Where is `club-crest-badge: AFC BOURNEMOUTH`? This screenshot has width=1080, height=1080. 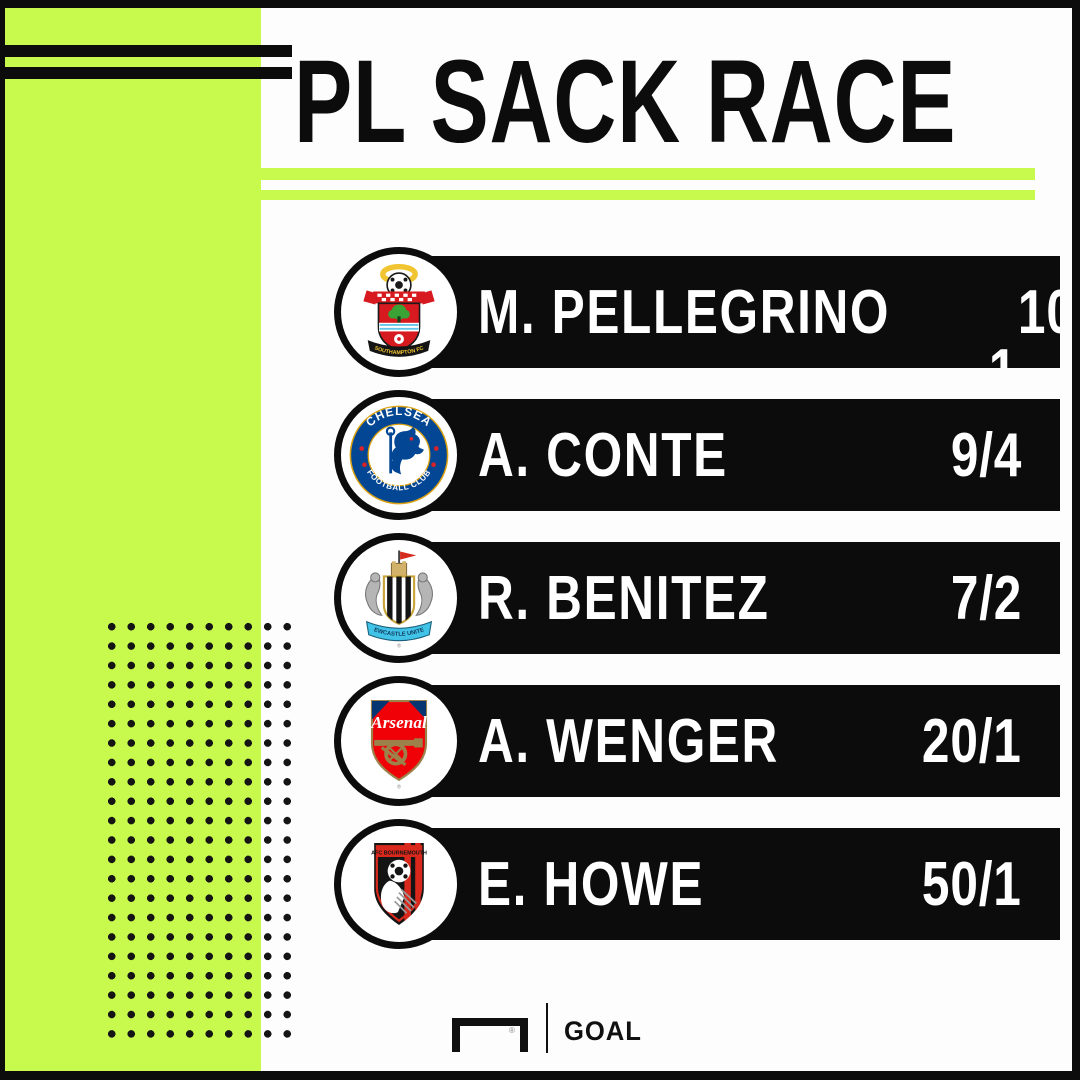
club-crest-badge: AFC BOURNEMOUTH is located at coordinates (399, 884).